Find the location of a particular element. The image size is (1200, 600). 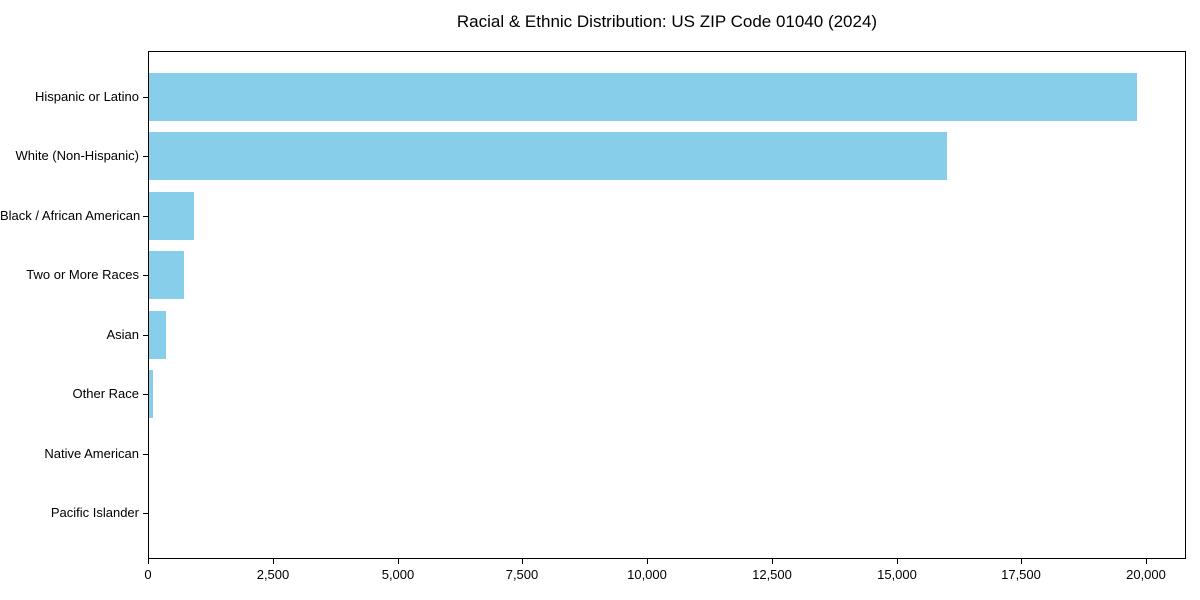

x-tick-label-15-000: 15,000 is located at coordinates (897, 574).